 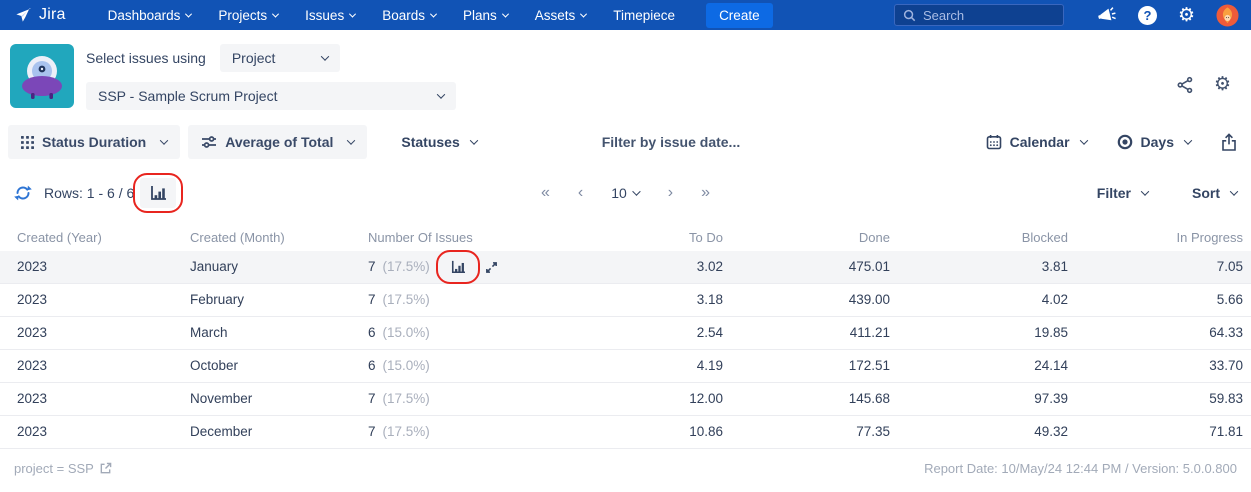 I want to click on nav-item-label: Timepiece, so click(x=644, y=15).